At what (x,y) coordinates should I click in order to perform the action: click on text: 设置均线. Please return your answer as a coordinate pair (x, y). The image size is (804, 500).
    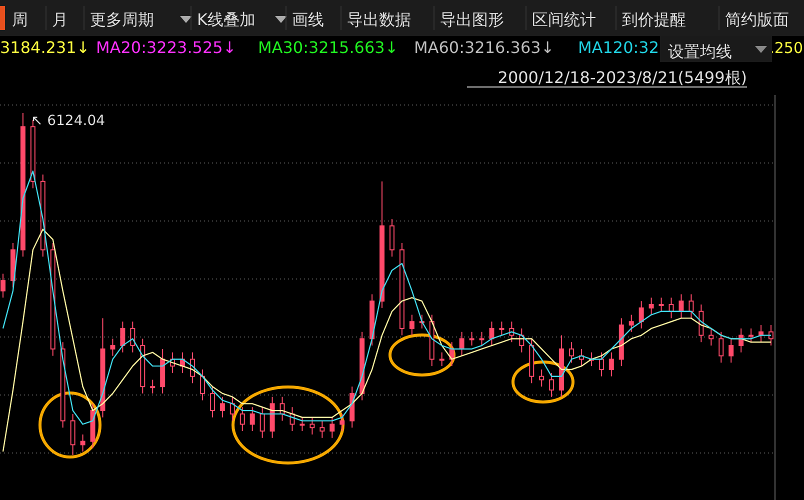
    Looking at the image, I should click on (700, 51).